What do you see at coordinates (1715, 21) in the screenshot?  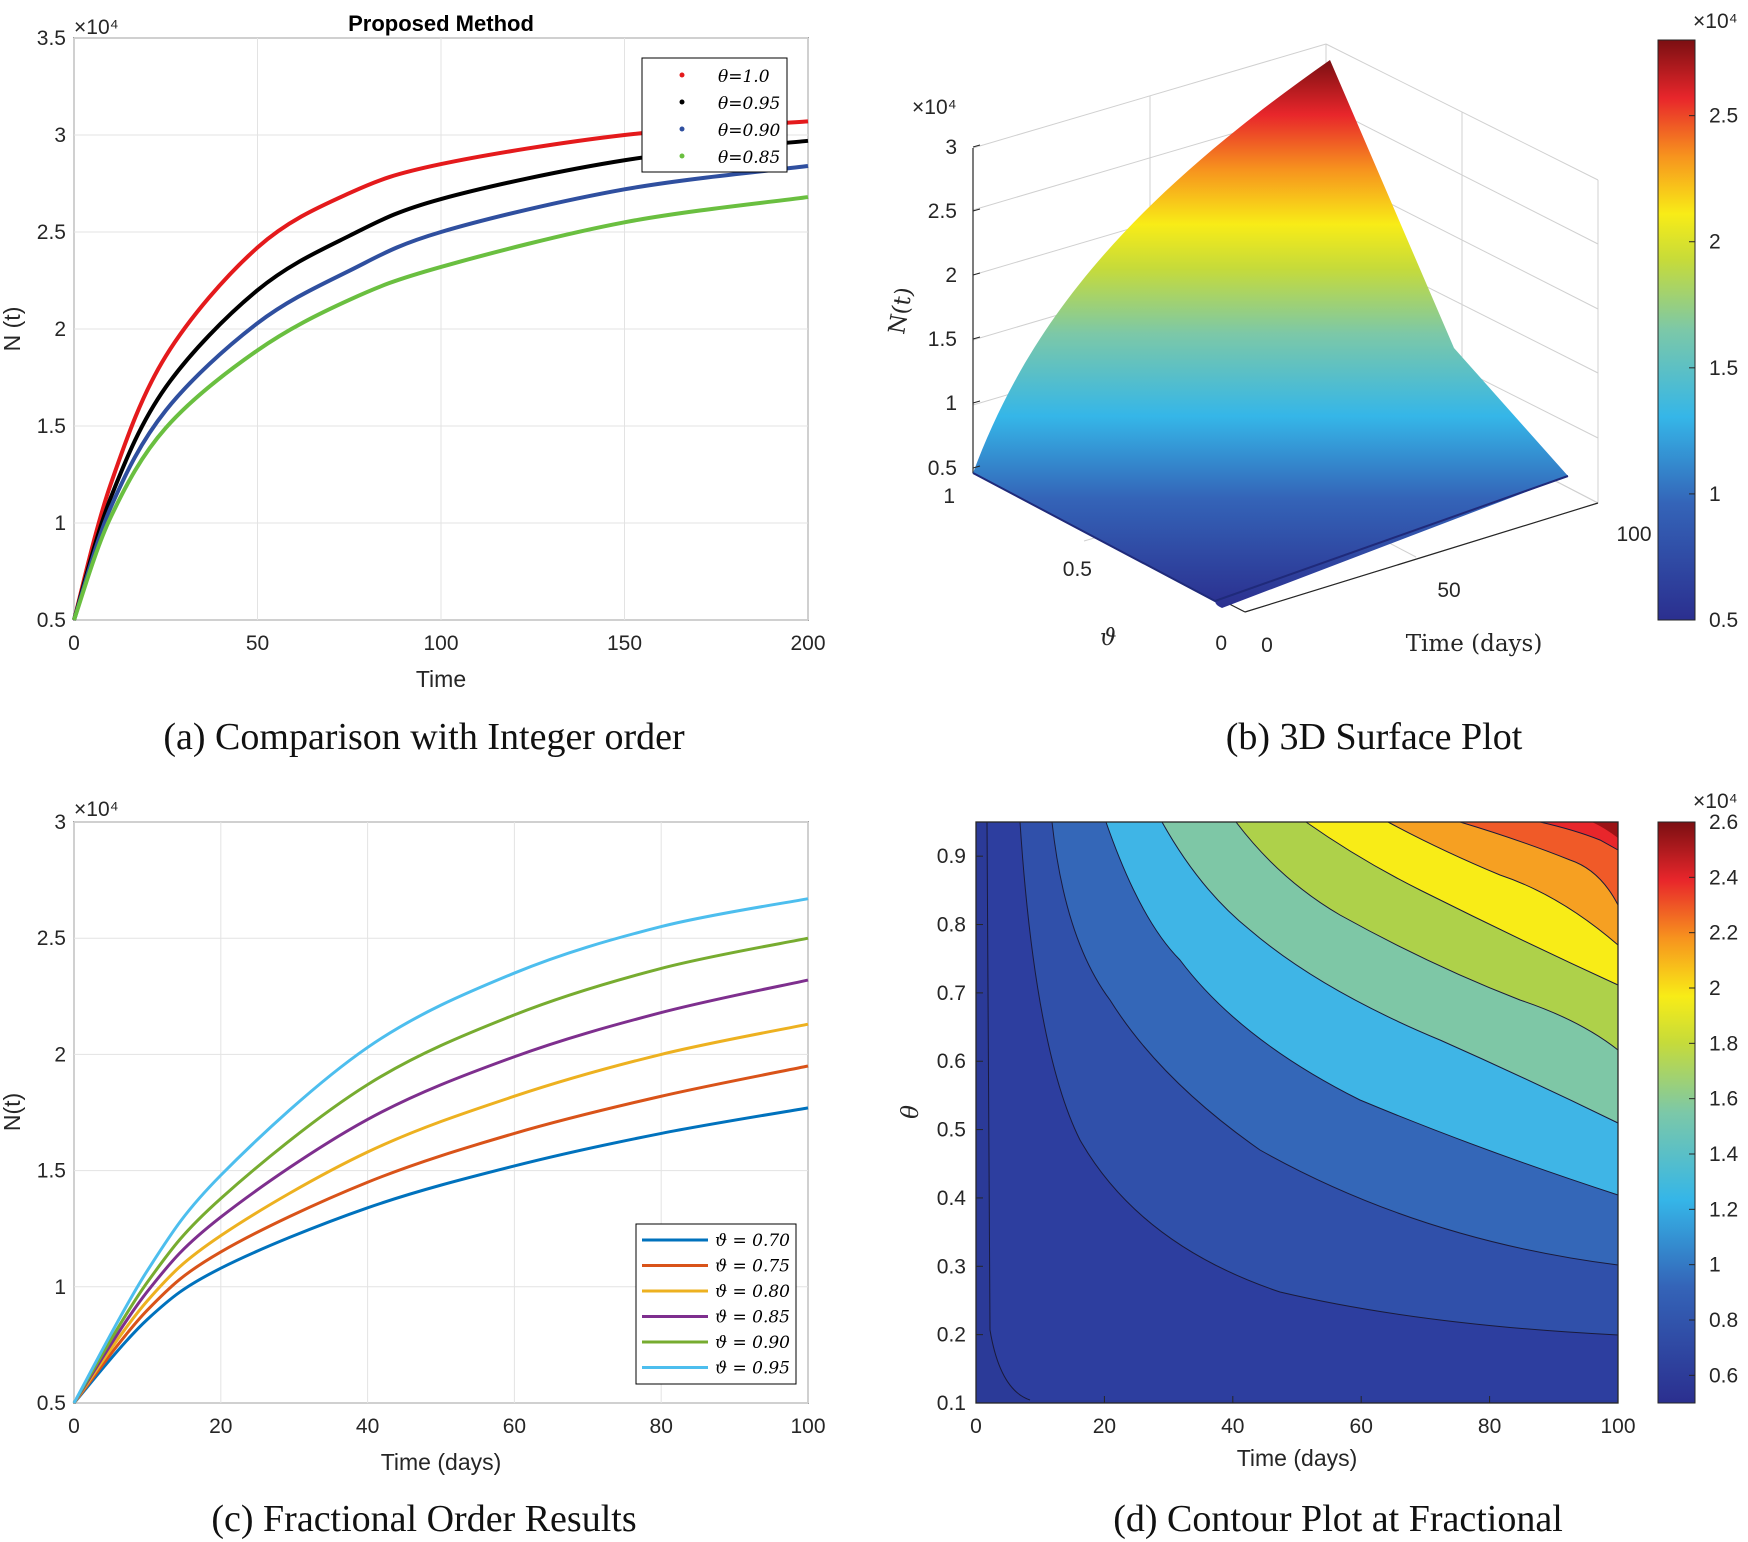 I see `panel-b-colorbar-exponent: ×10⁴` at bounding box center [1715, 21].